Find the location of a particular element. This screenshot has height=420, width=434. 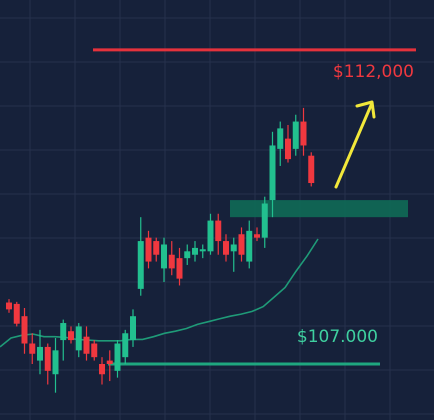

support-label: $107.000 is located at coordinates (337, 337).